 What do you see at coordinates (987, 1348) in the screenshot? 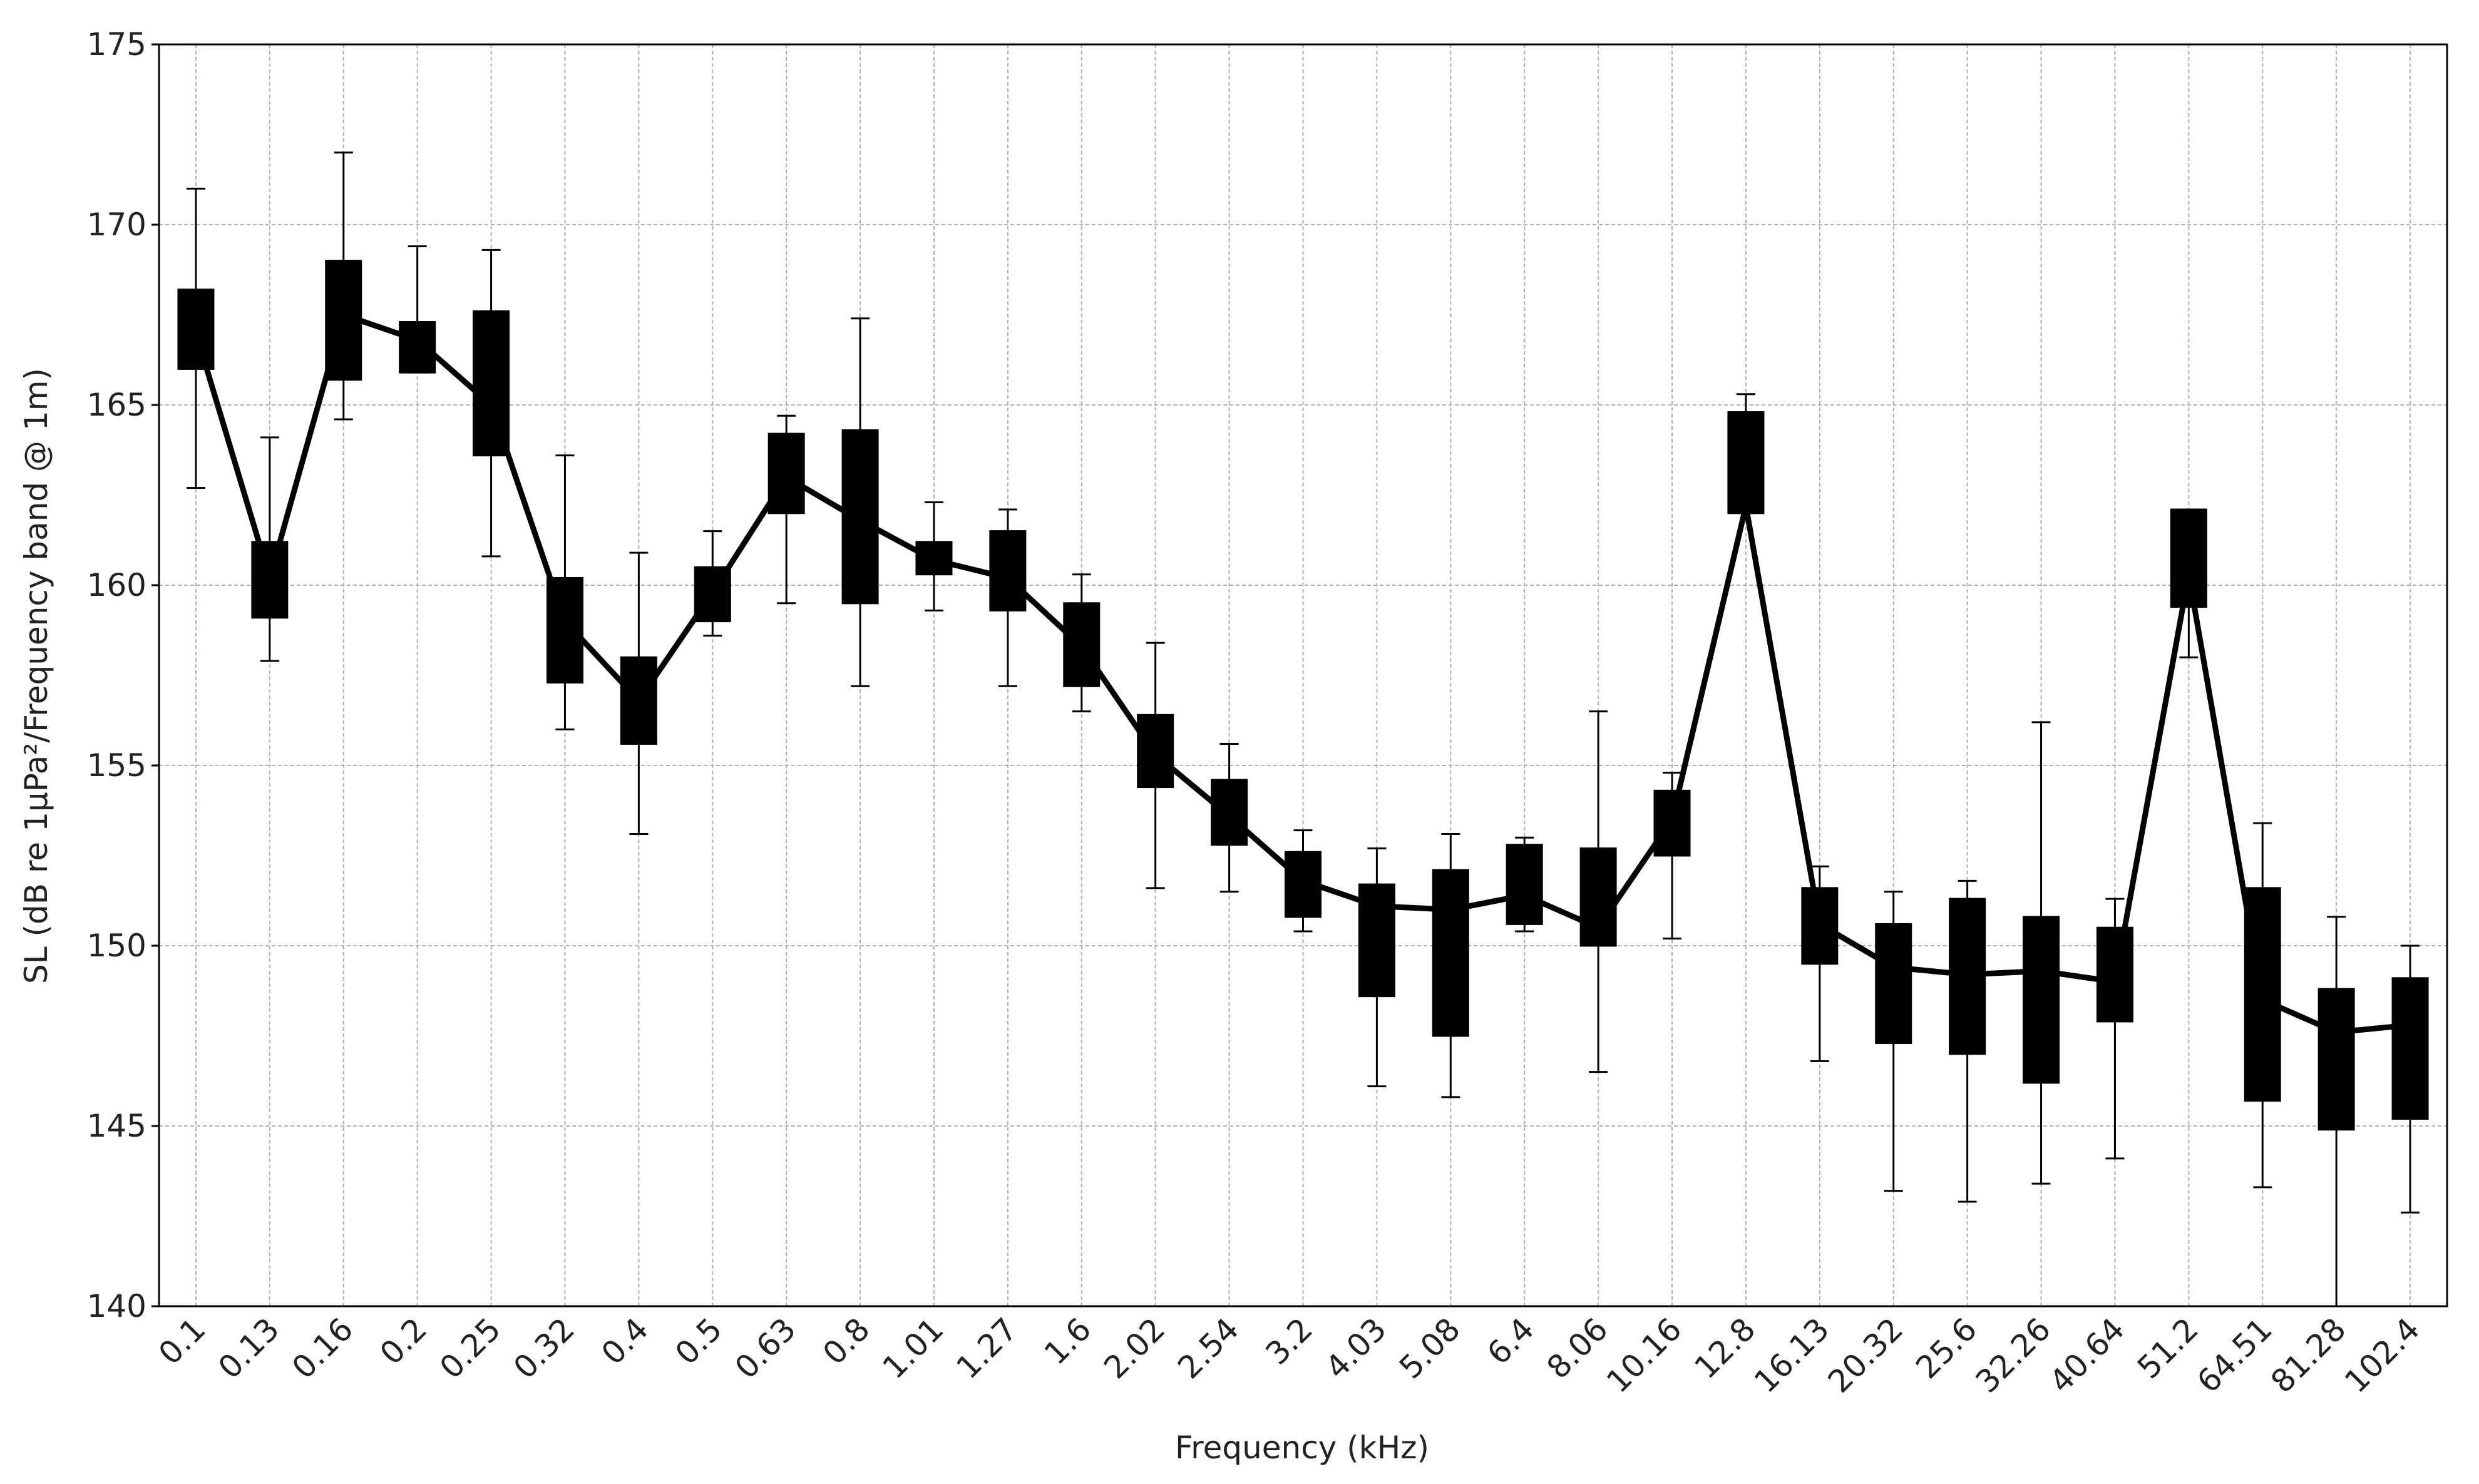
I see `x-tick-label: 1.27` at bounding box center [987, 1348].